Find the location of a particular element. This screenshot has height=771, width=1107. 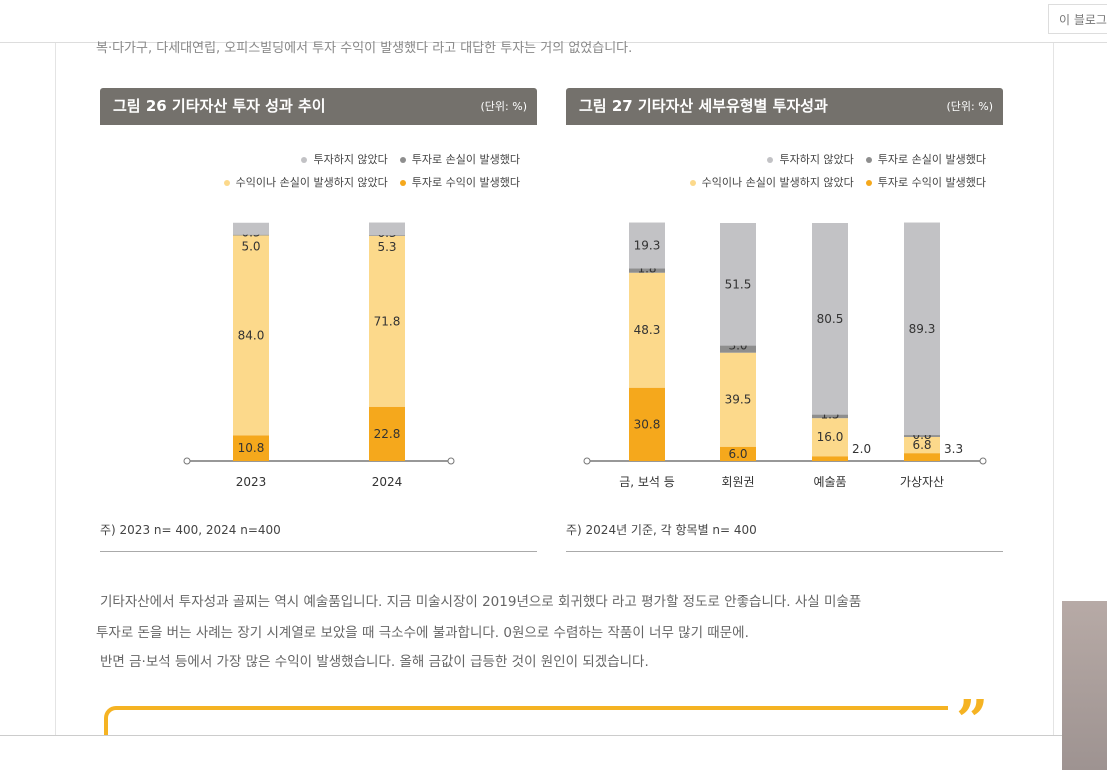

data-label: 48.3 is located at coordinates (647, 330).